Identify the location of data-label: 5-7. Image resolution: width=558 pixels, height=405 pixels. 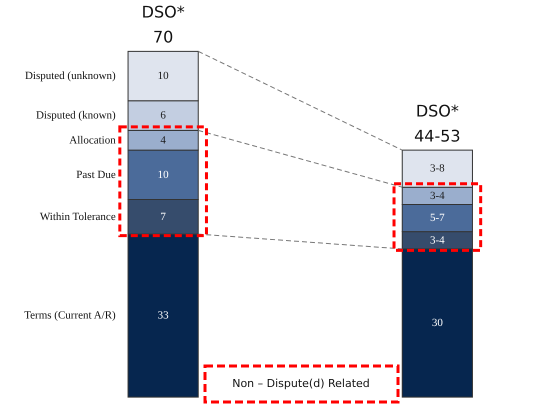
(438, 218).